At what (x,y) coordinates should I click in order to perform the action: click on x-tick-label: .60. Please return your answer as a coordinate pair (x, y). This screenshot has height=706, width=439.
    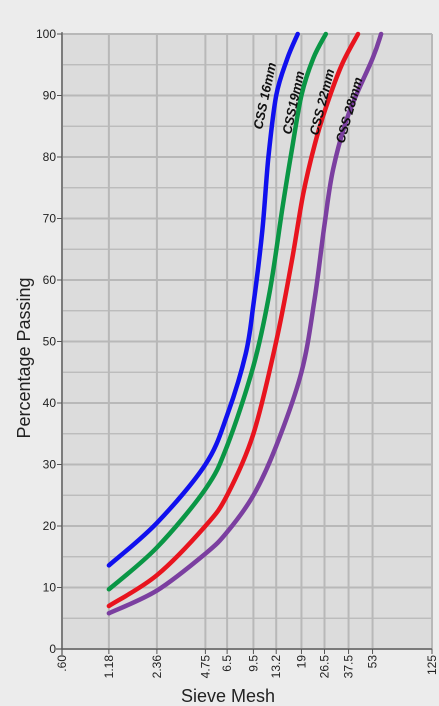
    Looking at the image, I should click on (62, 663).